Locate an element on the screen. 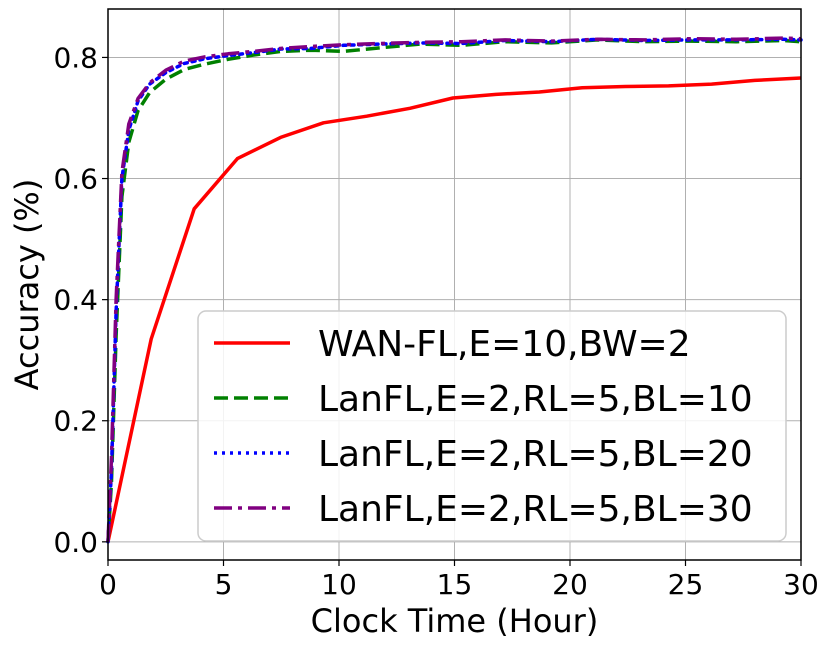 The image size is (831, 648). legend-label: LanFL,E=2,RL=5,BL=30 is located at coordinates (535, 509).